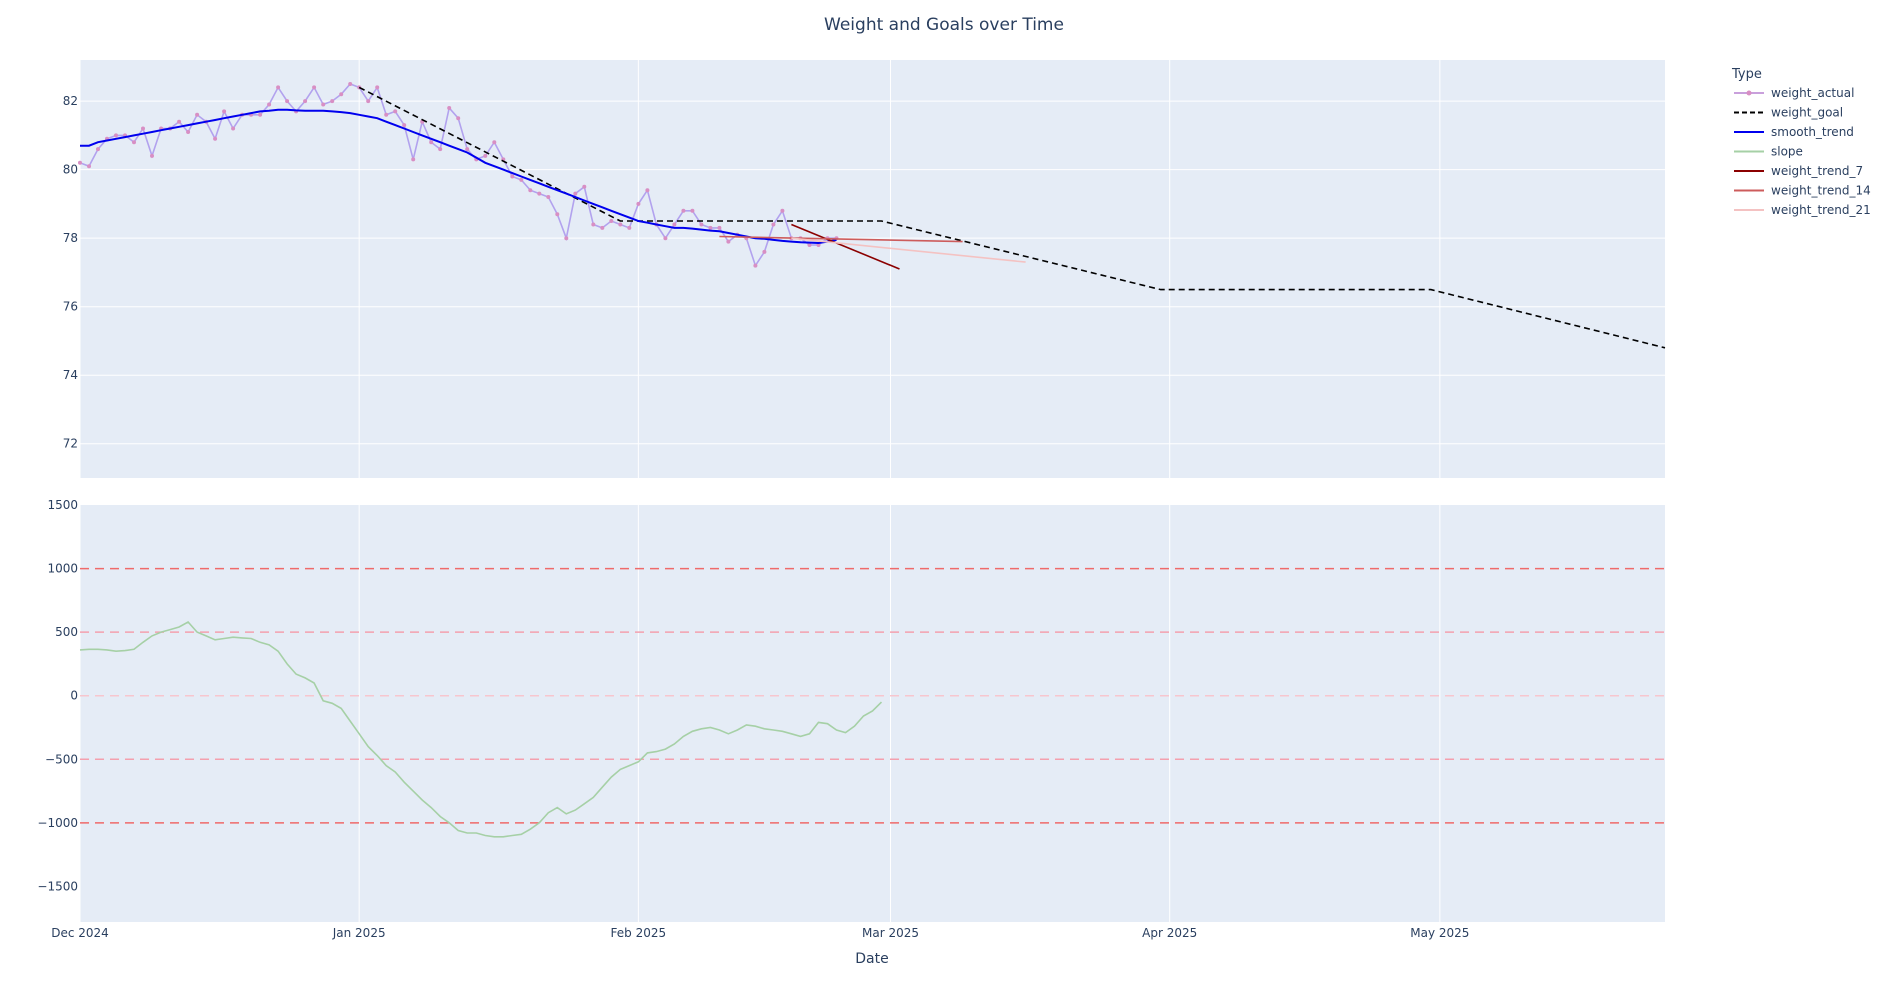 This screenshot has height=1004, width=1887. I want to click on y-tick-label: −1500, so click(57, 886).